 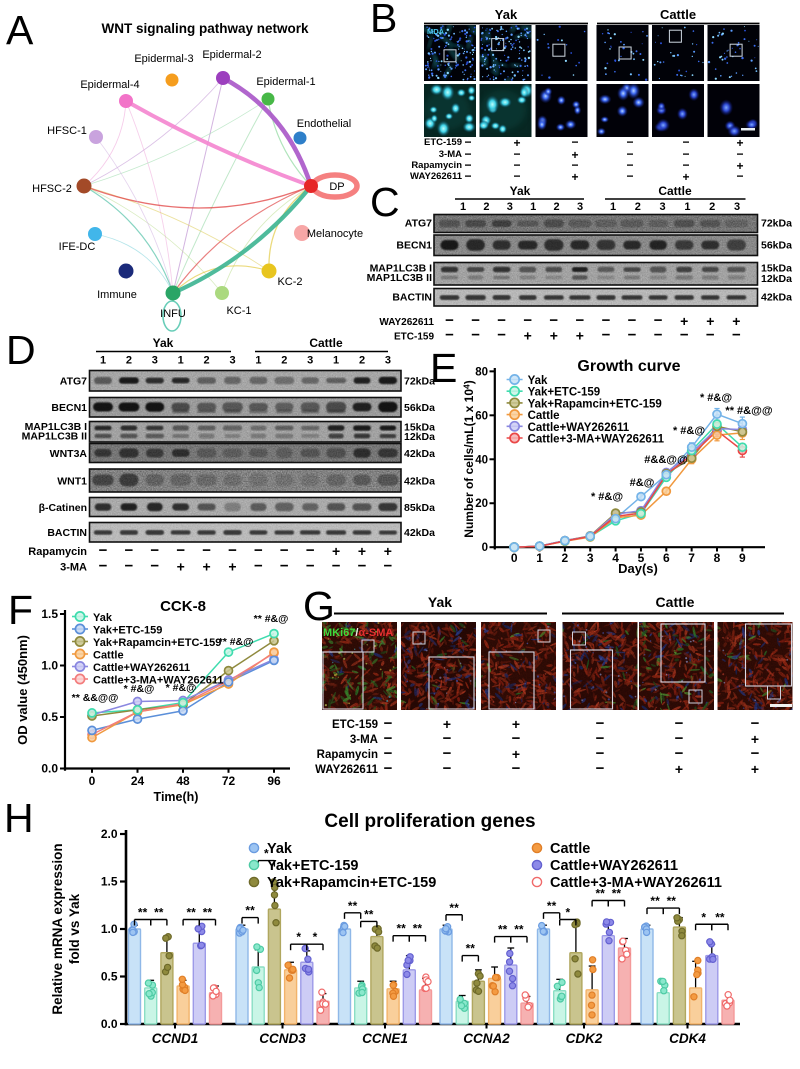 I want to click on svg-text: WNT1, so click(x=72, y=482).